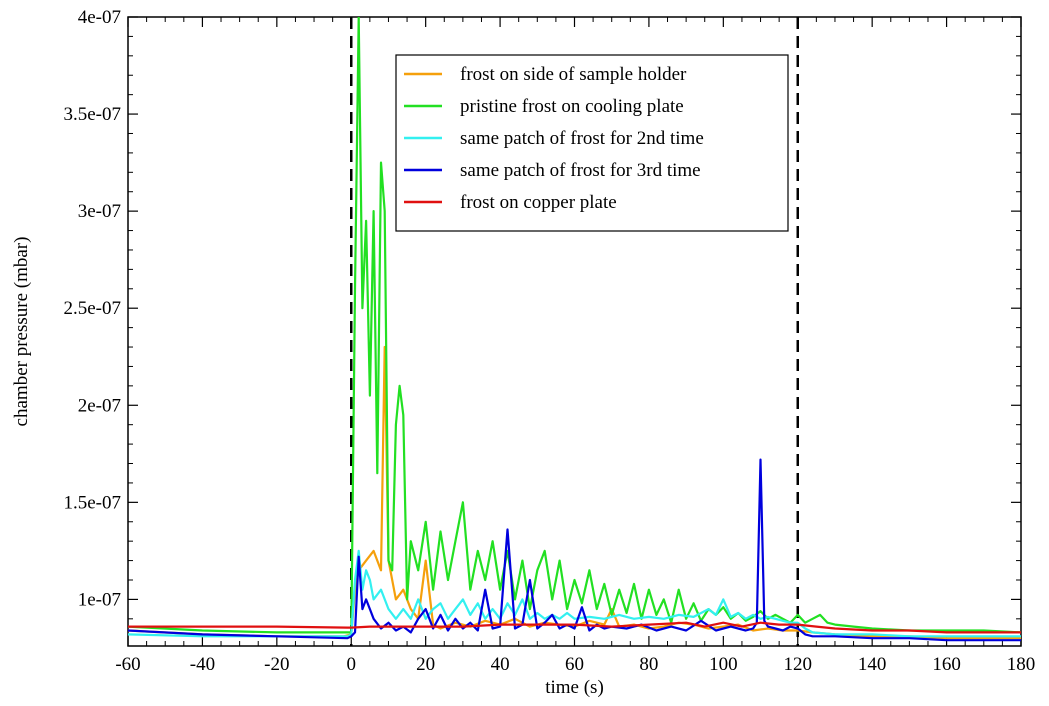  I want to click on y-tick-label: 4e-07, so click(99, 17).